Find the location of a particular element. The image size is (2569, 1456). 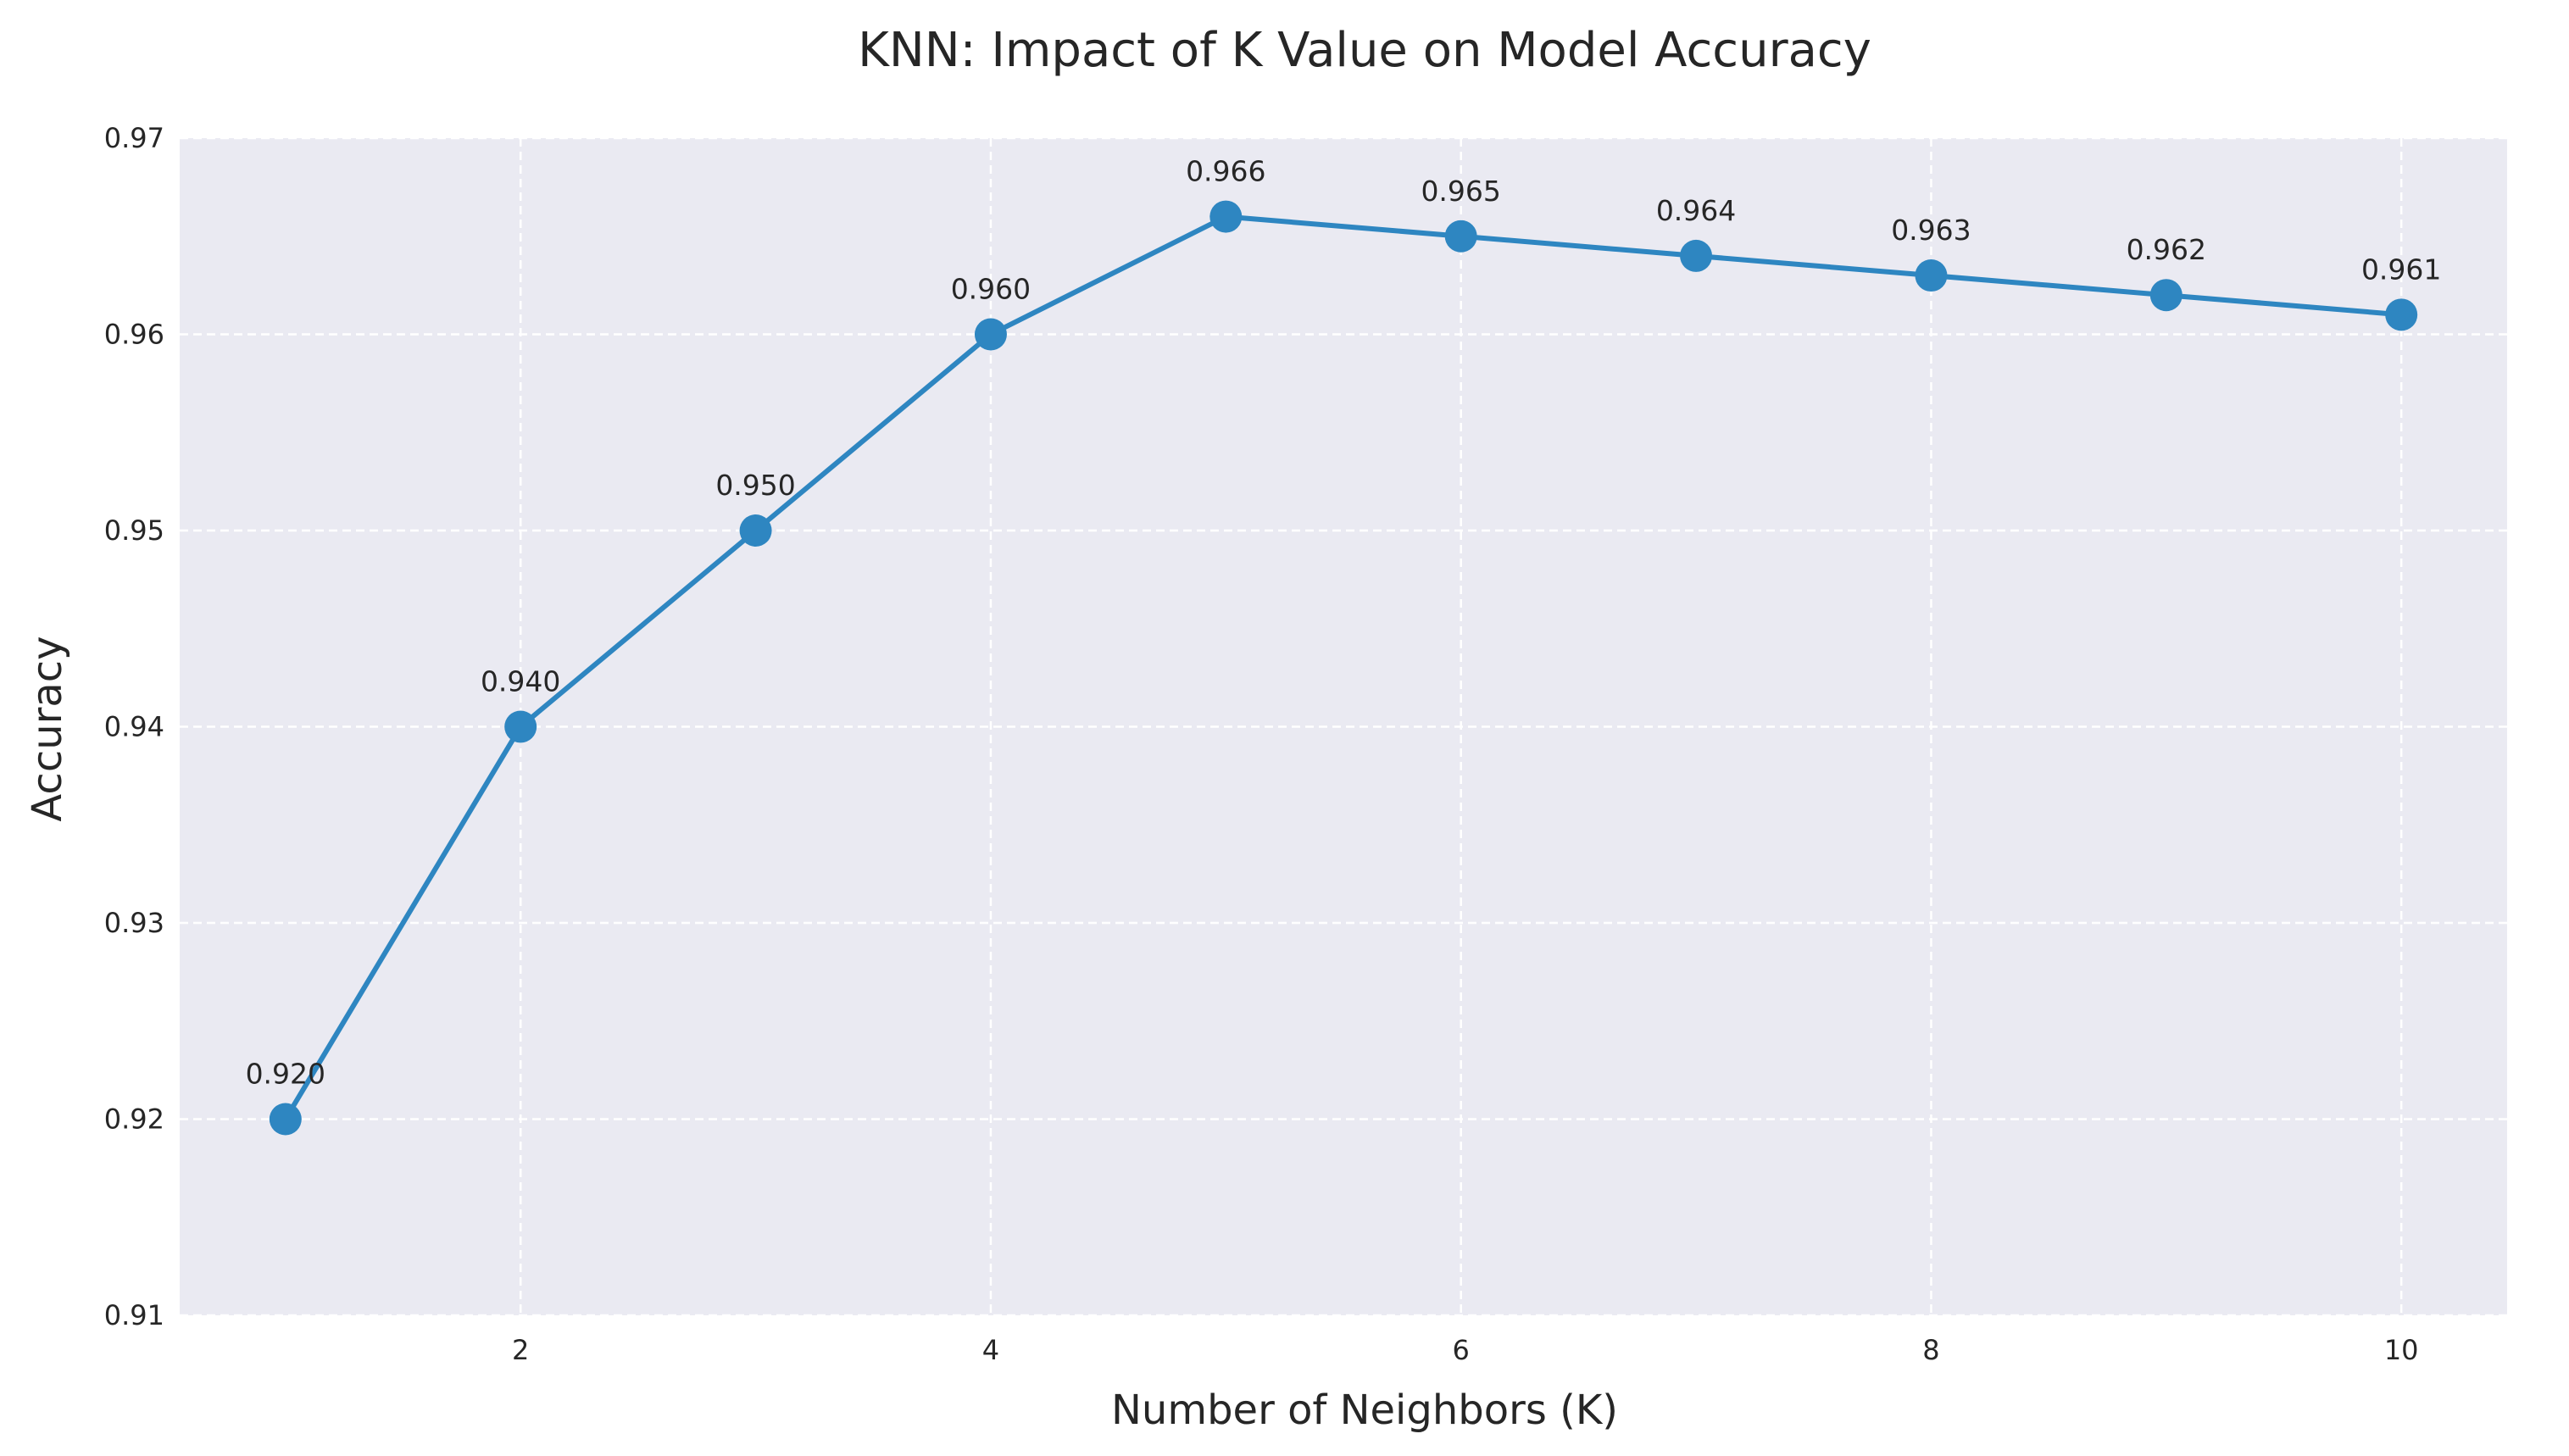

x-tick-label: 6 is located at coordinates (1461, 1350).